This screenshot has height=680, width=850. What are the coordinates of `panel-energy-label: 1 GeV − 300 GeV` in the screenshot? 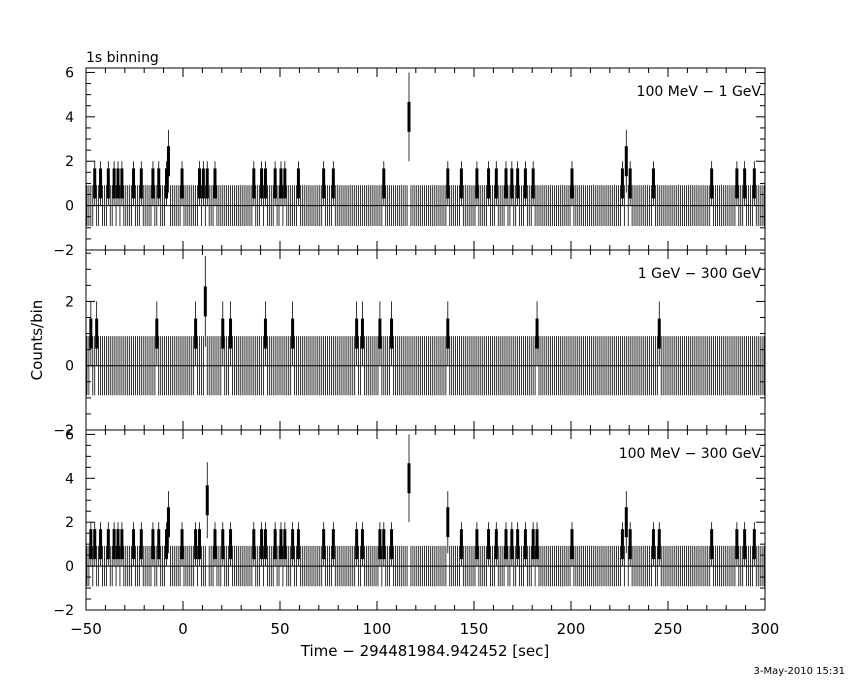 It's located at (700, 274).